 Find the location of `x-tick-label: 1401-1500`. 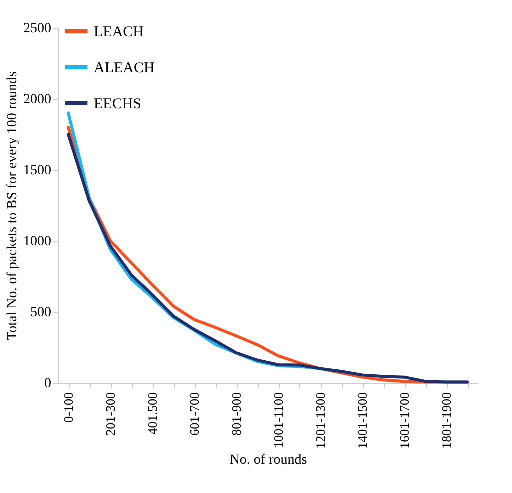

x-tick-label: 1401-1500 is located at coordinates (362, 420).